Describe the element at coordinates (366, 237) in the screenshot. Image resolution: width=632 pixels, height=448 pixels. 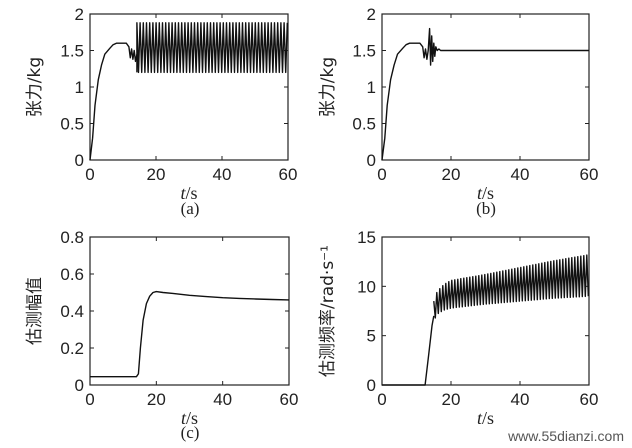
I see `y-tick-label: 15` at that location.